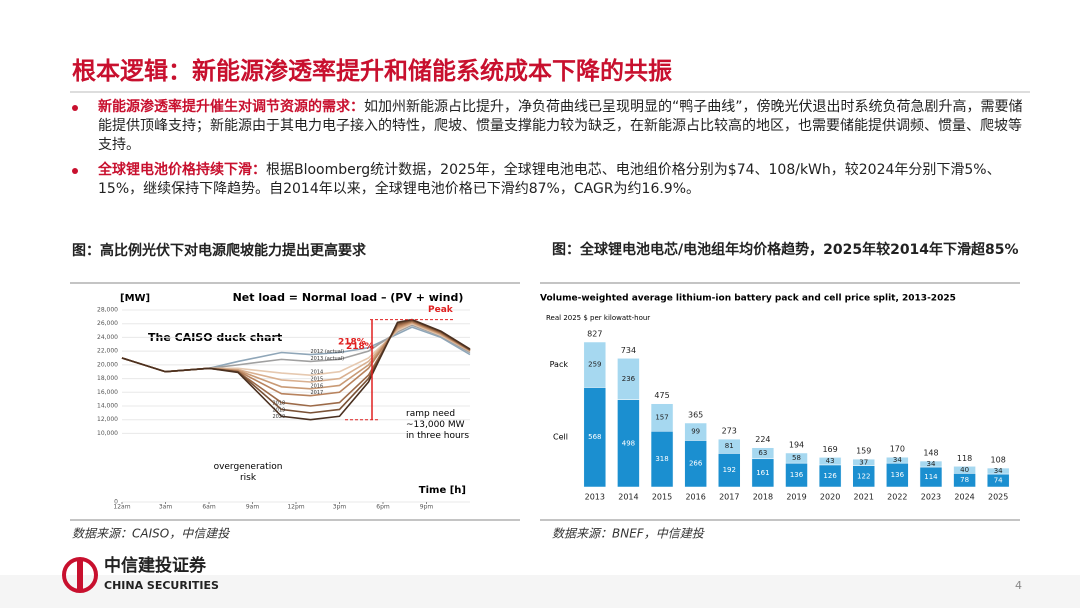  I want to click on value-label: 136, so click(898, 475).